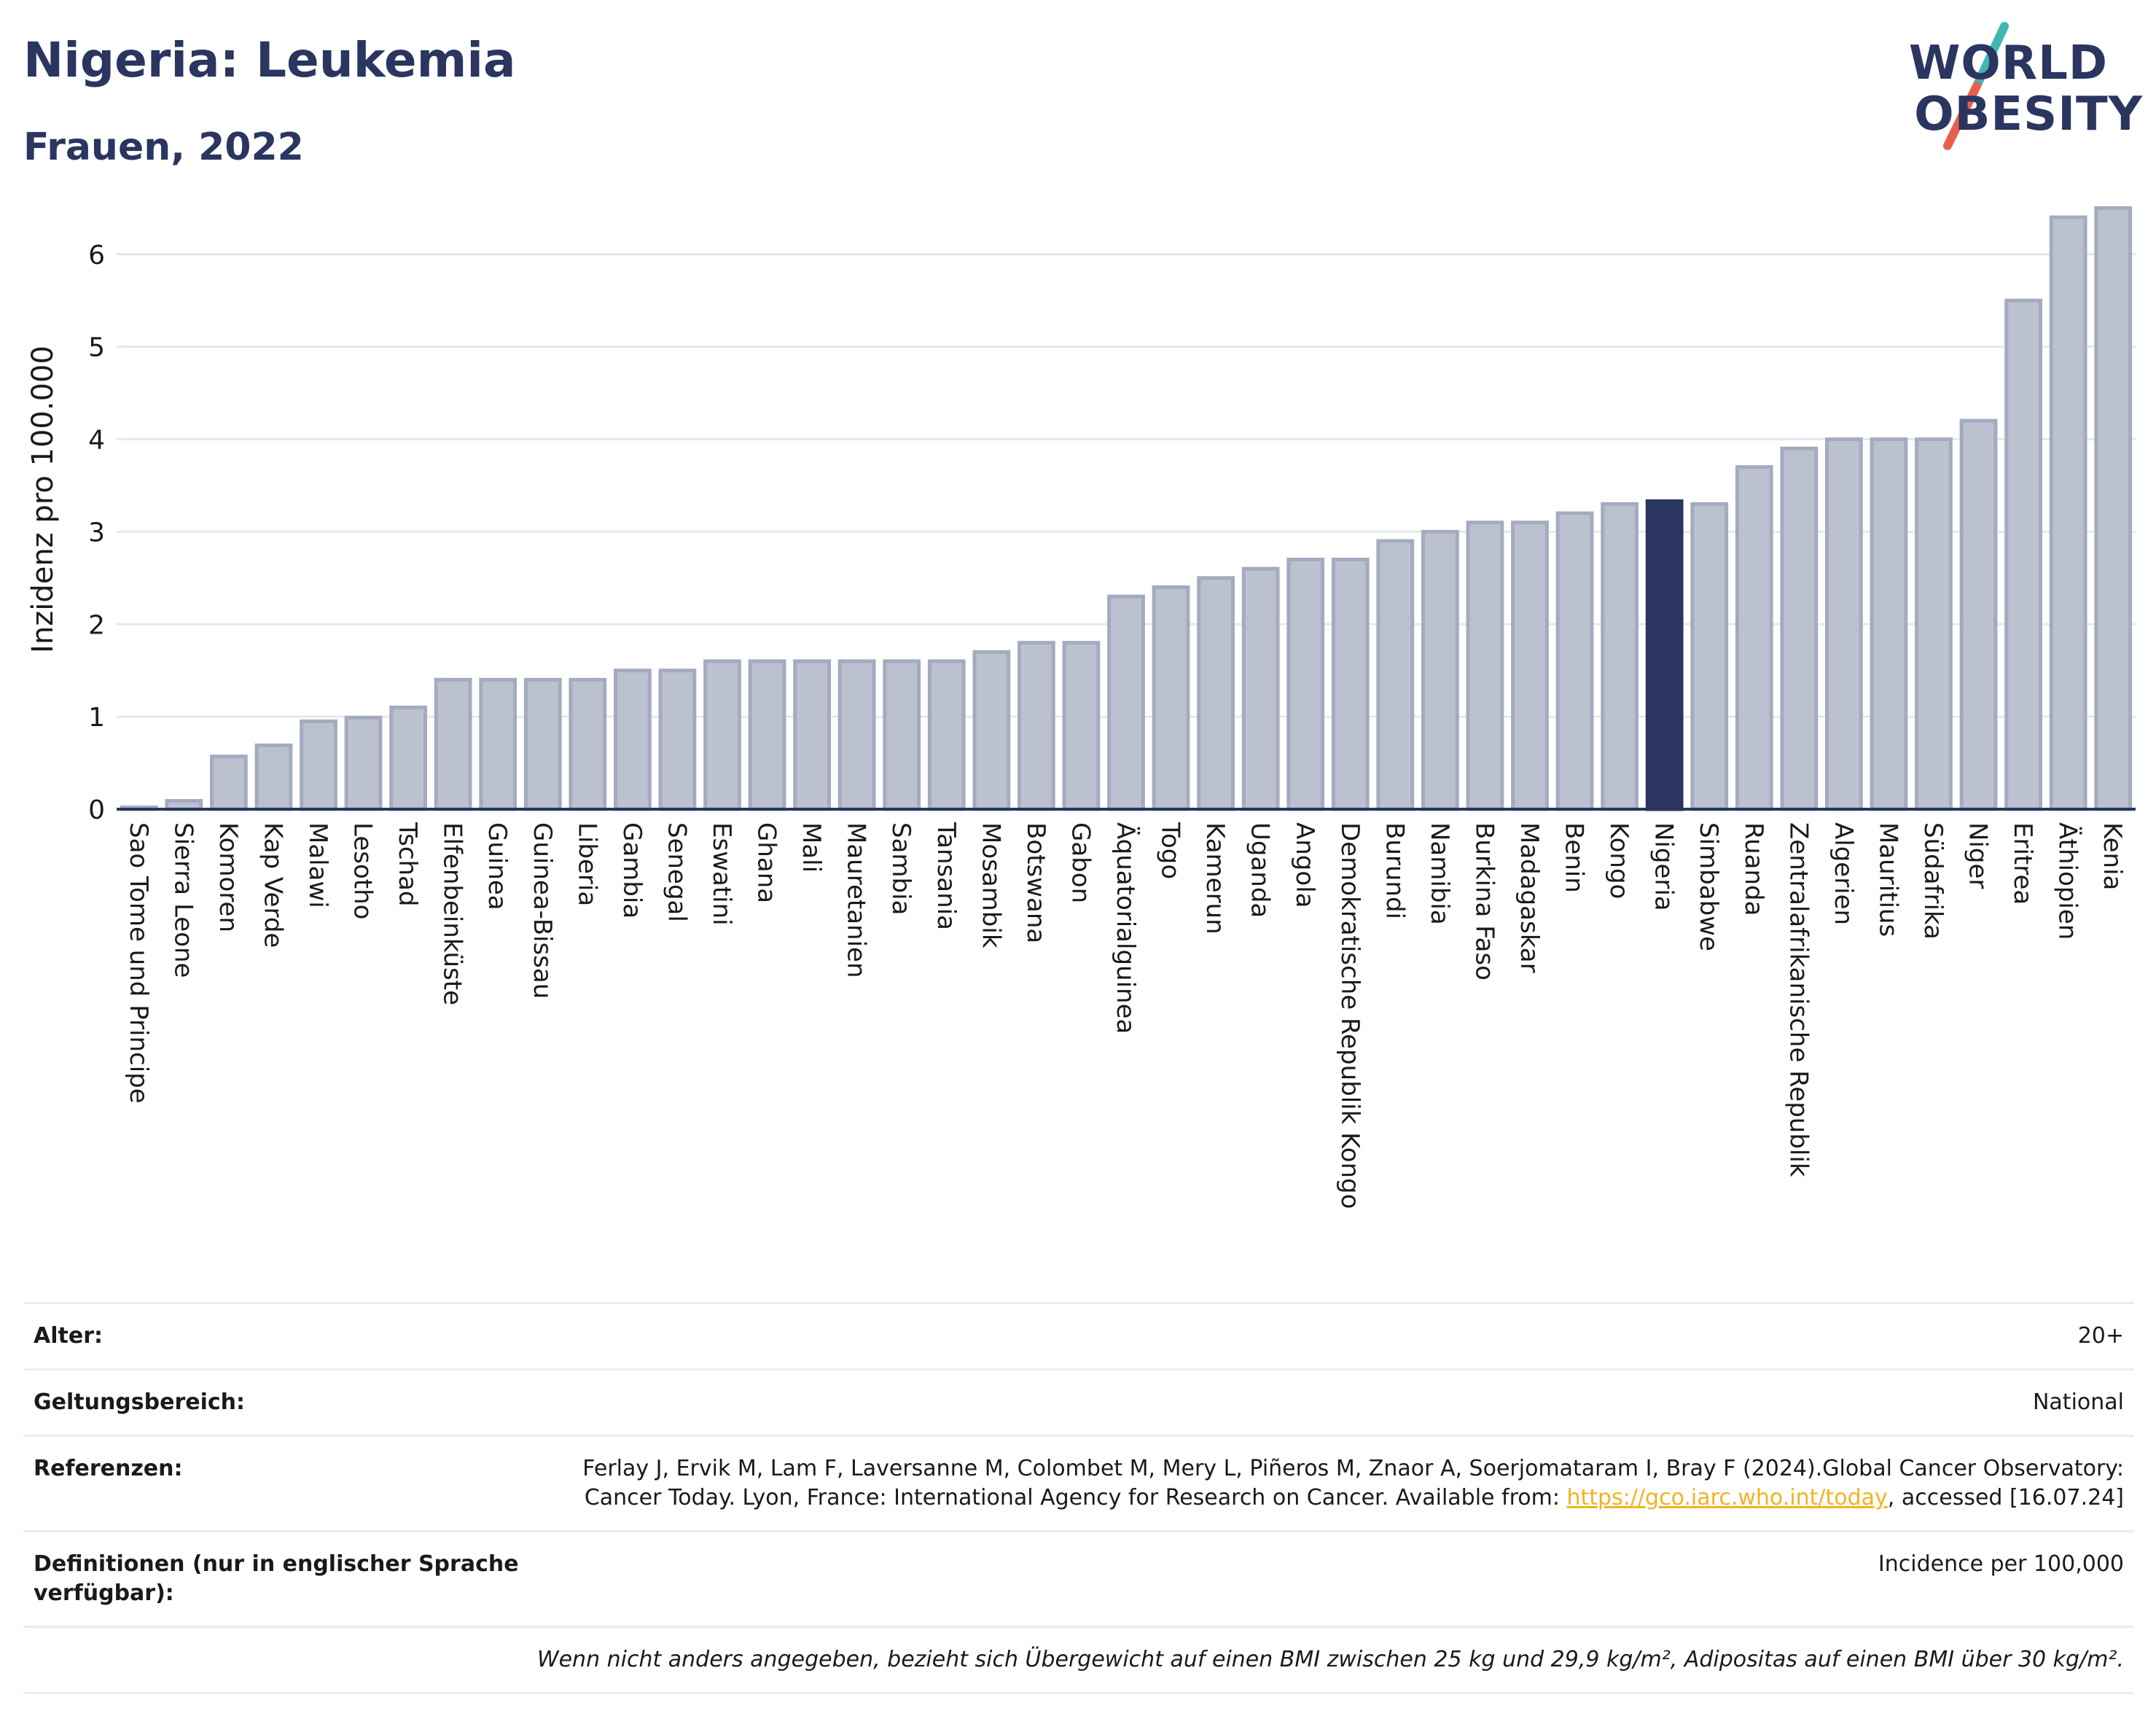 The image size is (2156, 1735). Describe the element at coordinates (542, 910) in the screenshot. I see `x-tick-label: Guinea-Bissau` at that location.